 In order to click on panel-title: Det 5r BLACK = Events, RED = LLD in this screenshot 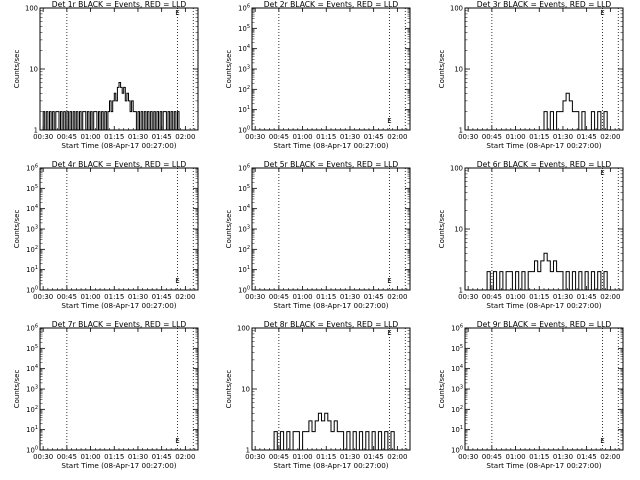, I will do `click(331, 164)`.